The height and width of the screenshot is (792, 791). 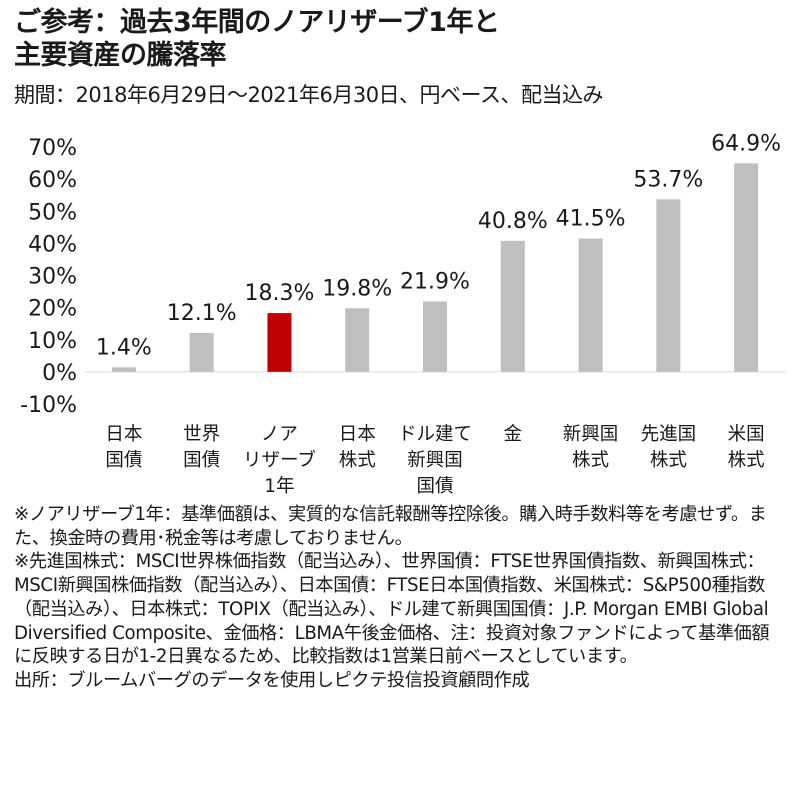 I want to click on data-label: 40.8%, so click(x=513, y=221).